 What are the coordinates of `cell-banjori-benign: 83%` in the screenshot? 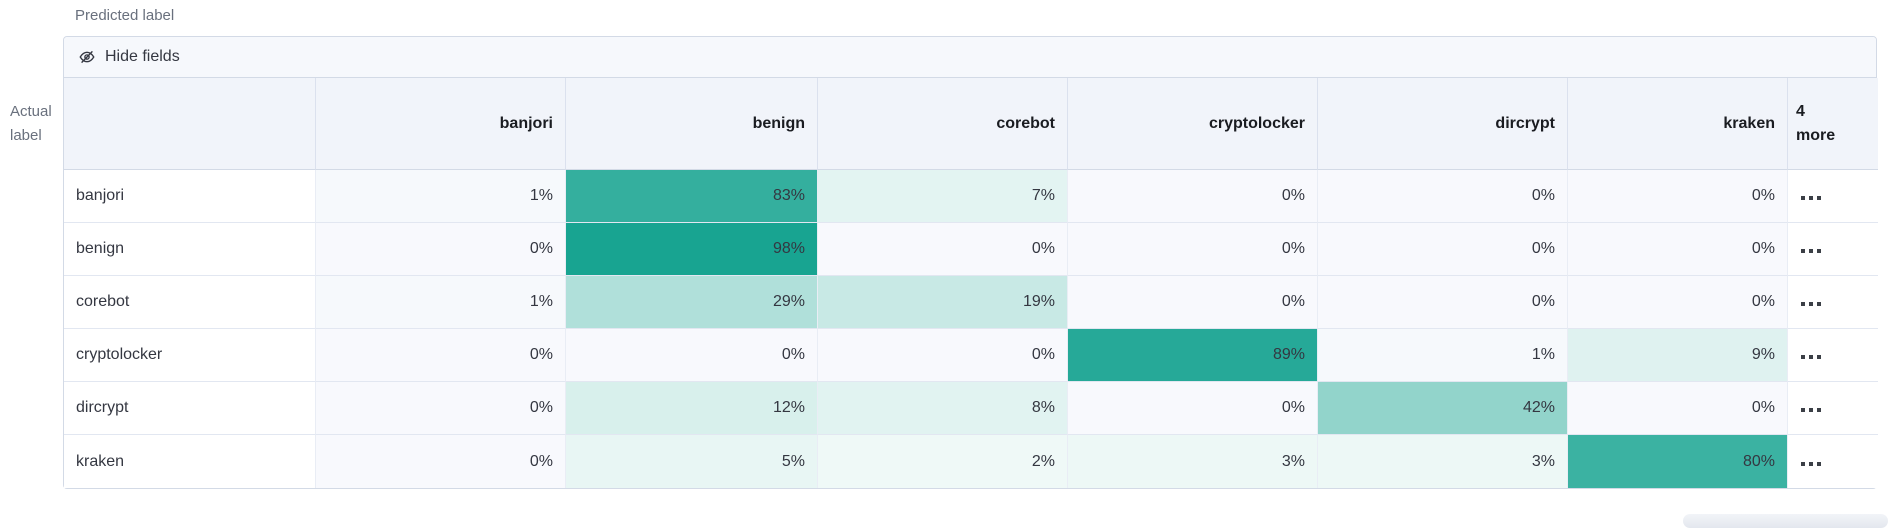 It's located at (692, 196).